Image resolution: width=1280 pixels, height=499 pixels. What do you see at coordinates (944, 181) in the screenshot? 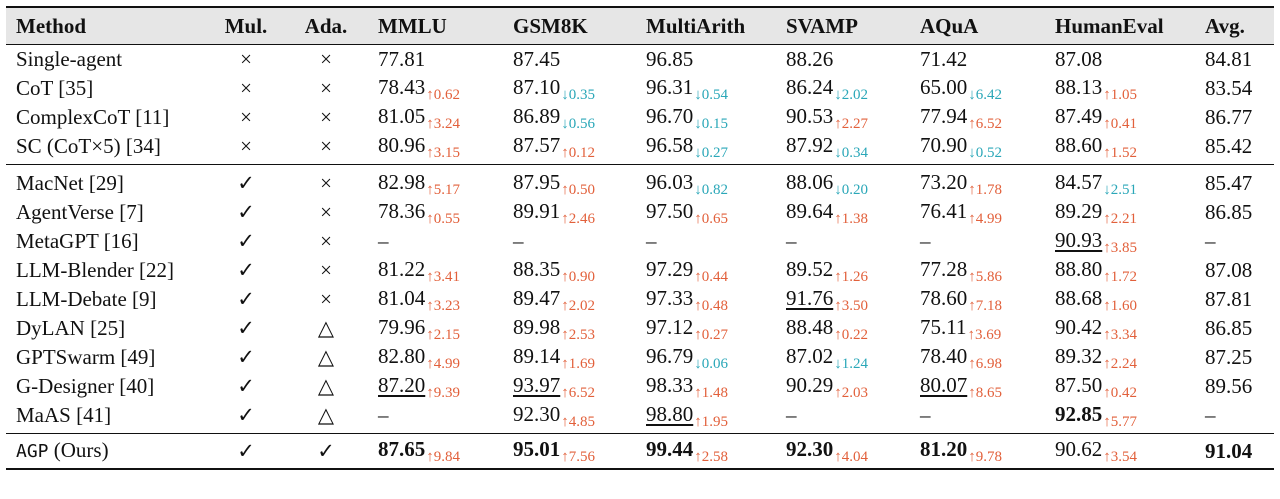
I see `score-value: 73.20` at bounding box center [944, 181].